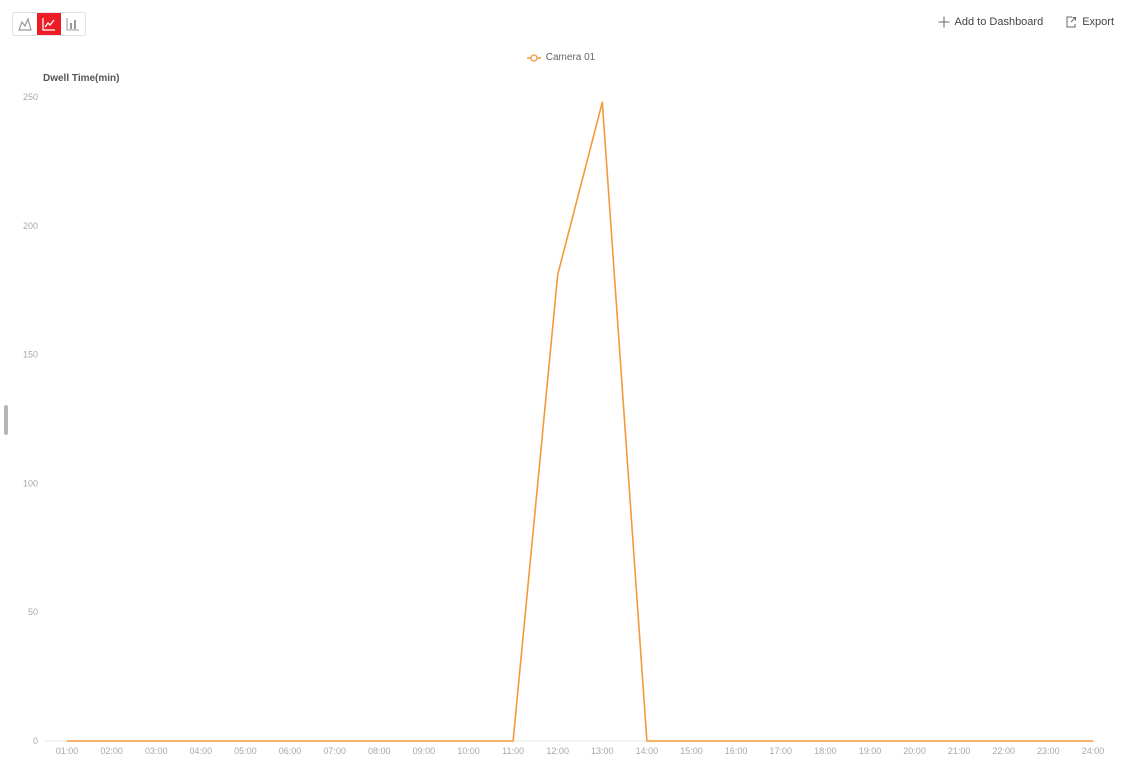  I want to click on y-tick-label: 200, so click(30, 226).